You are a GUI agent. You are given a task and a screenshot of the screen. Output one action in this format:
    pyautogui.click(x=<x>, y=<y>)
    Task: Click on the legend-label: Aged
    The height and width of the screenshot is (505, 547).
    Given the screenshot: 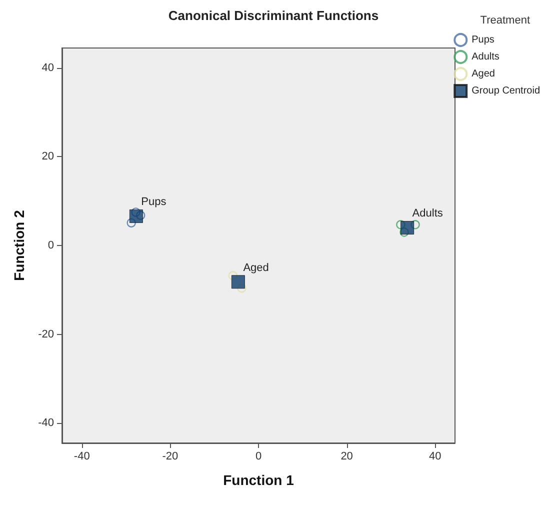 What is the action you would take?
    pyautogui.click(x=483, y=74)
    